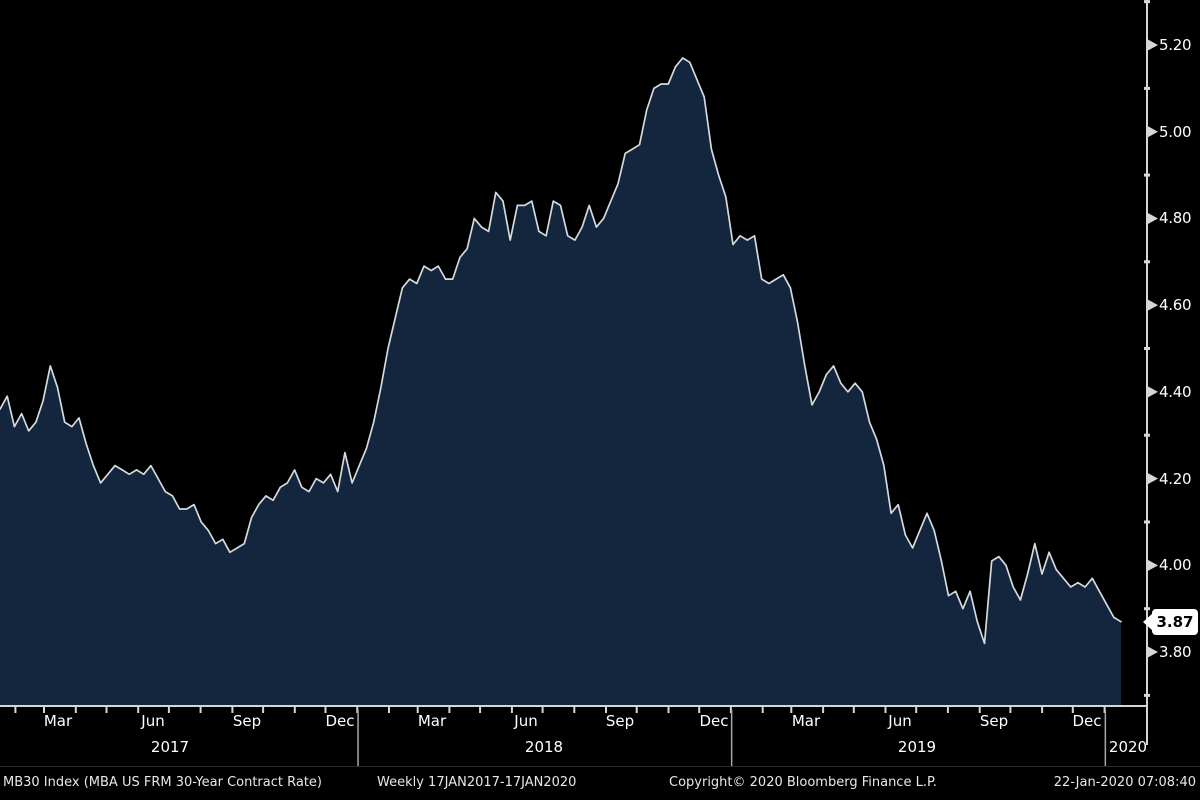 Image resolution: width=1200 pixels, height=800 pixels. What do you see at coordinates (574, 735) in the screenshot?
I see `x-axis` at bounding box center [574, 735].